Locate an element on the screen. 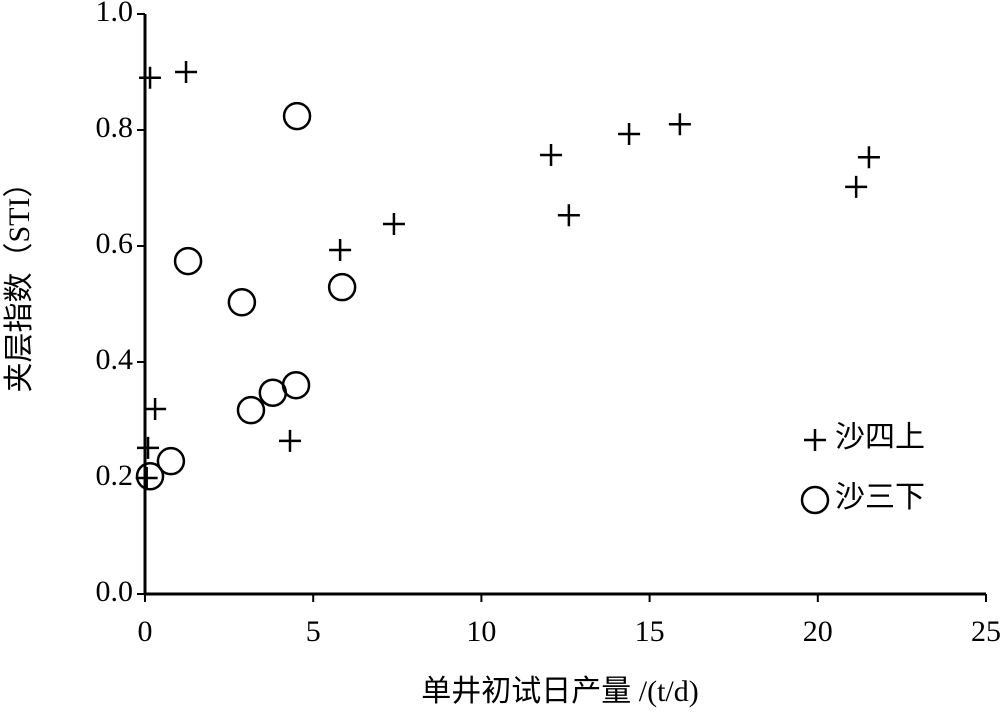 The width and height of the screenshot is (1000, 719). x-tick-label: 20 is located at coordinates (818, 631).